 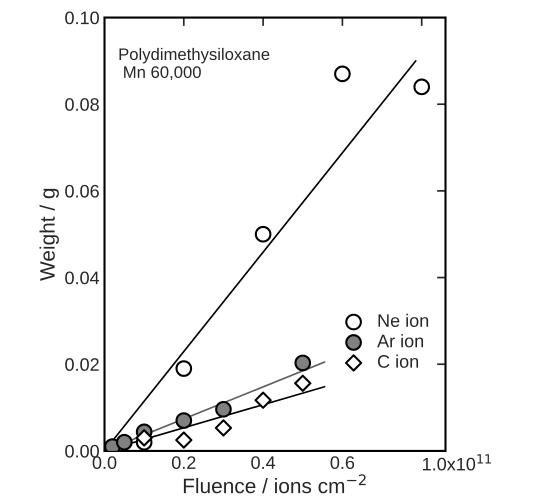 I want to click on x-tick-label: 0.6, so click(x=342, y=463).